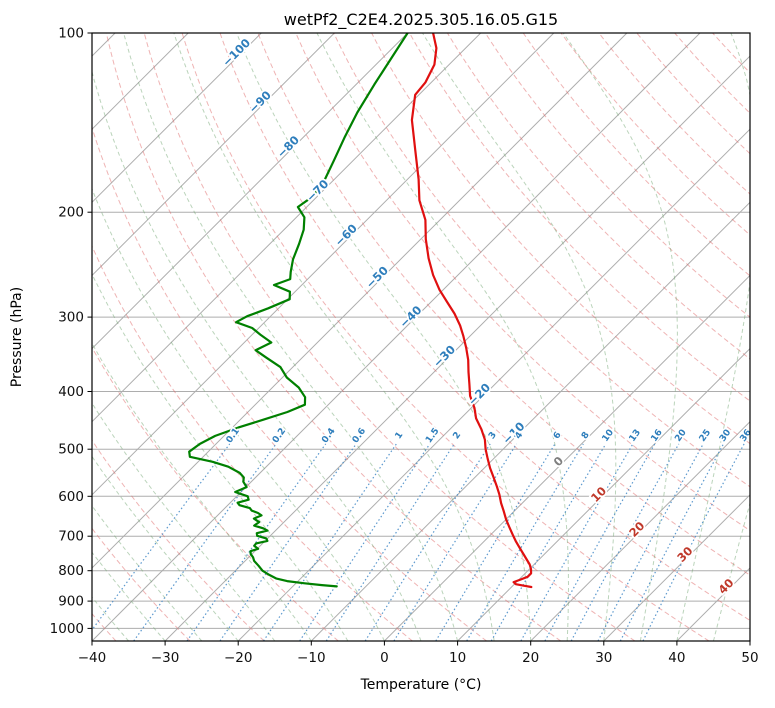  I want to click on mixing-ratio-label: 3, so click(493, 435).